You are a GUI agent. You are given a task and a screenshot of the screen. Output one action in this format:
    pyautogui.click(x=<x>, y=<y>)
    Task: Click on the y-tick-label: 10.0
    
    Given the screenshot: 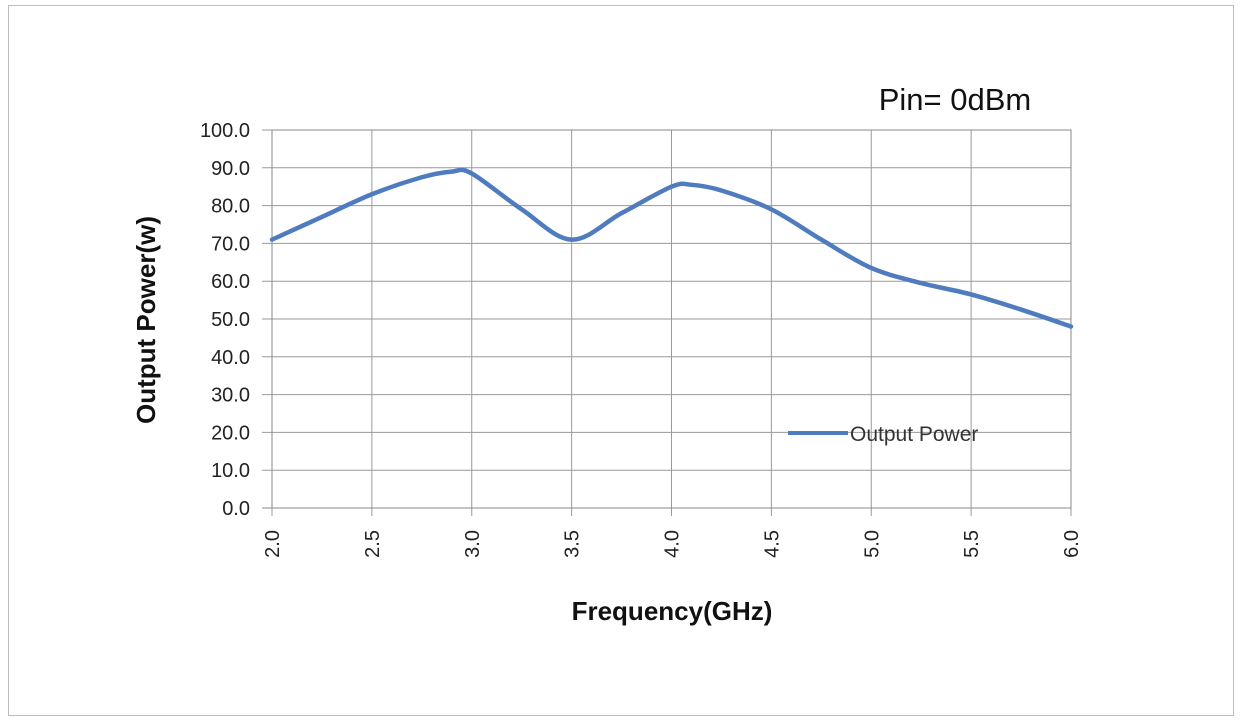 What is the action you would take?
    pyautogui.click(x=230, y=471)
    